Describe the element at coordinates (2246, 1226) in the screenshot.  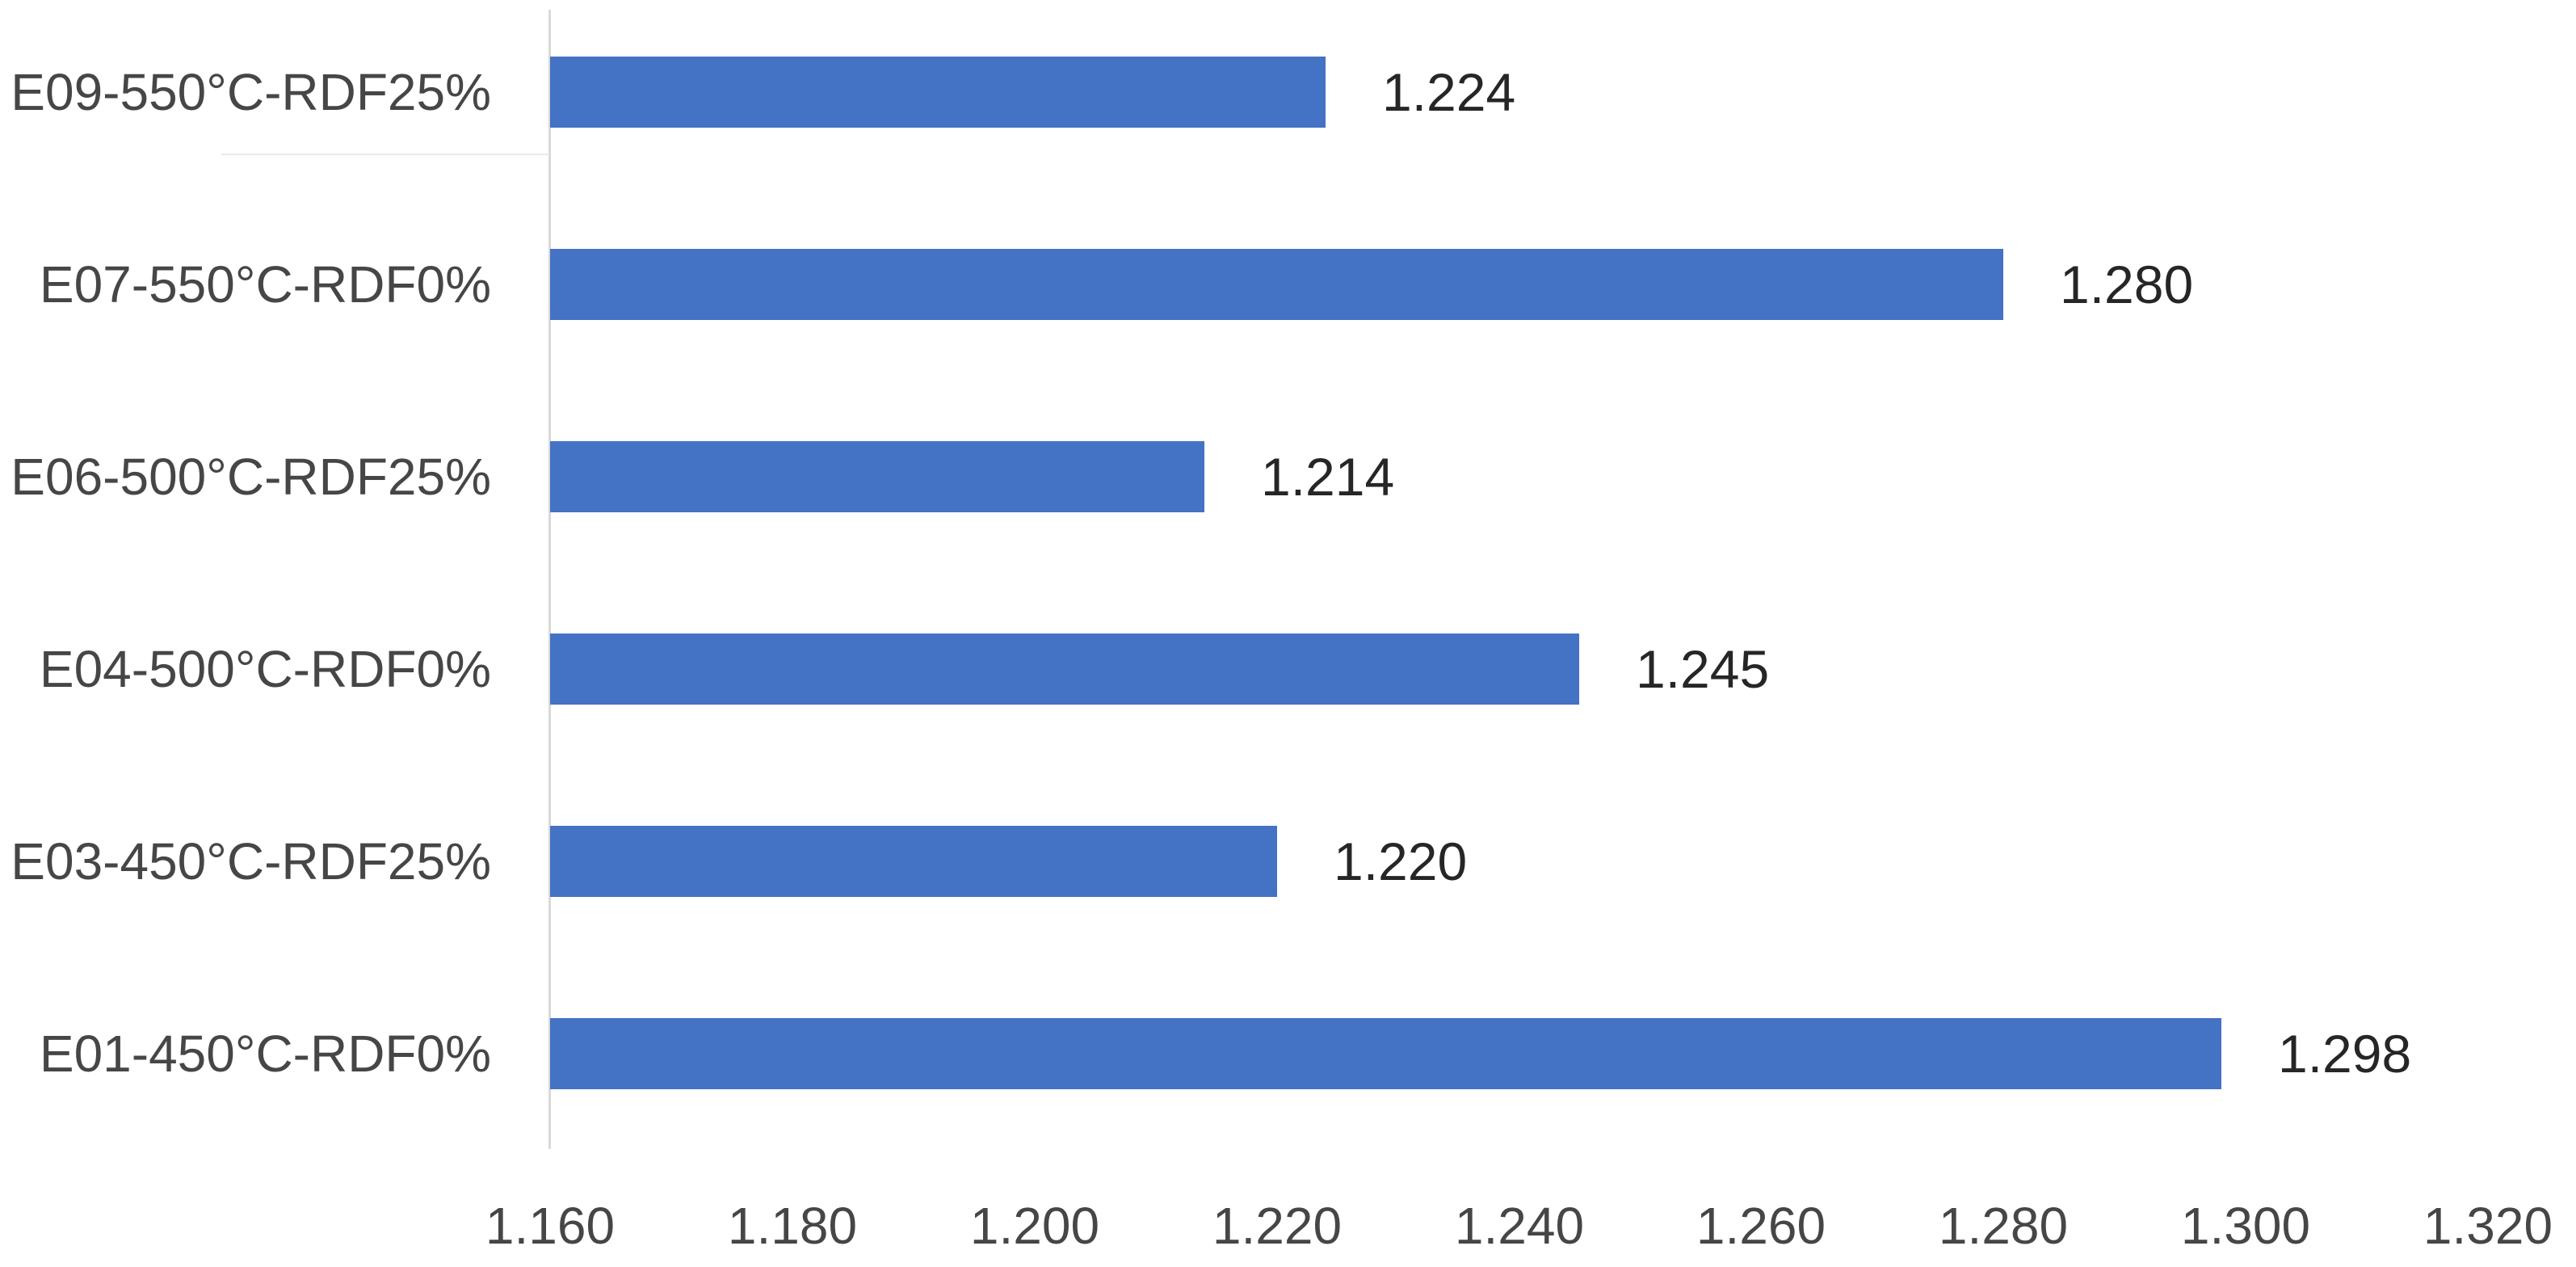
I see `x-axis-tick-label: 1.300` at that location.